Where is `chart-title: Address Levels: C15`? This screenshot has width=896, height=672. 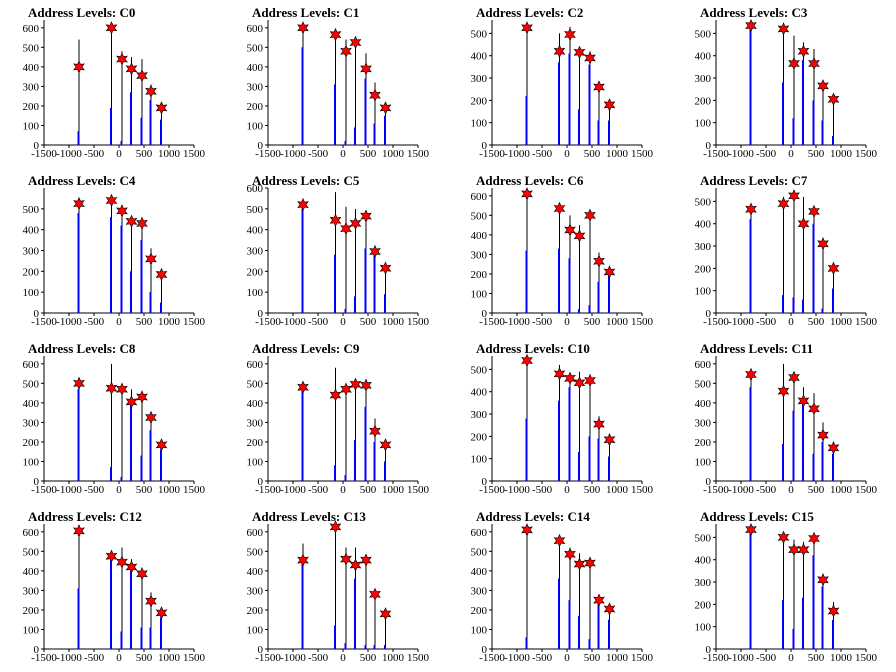
chart-title: Address Levels: C15 is located at coordinates (757, 516).